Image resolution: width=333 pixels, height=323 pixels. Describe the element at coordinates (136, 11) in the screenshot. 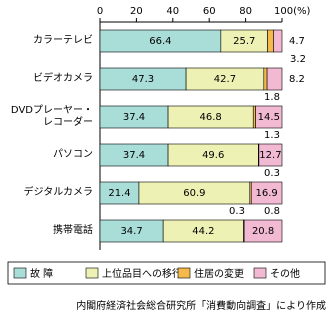

I see `x-tick-label: 20` at that location.